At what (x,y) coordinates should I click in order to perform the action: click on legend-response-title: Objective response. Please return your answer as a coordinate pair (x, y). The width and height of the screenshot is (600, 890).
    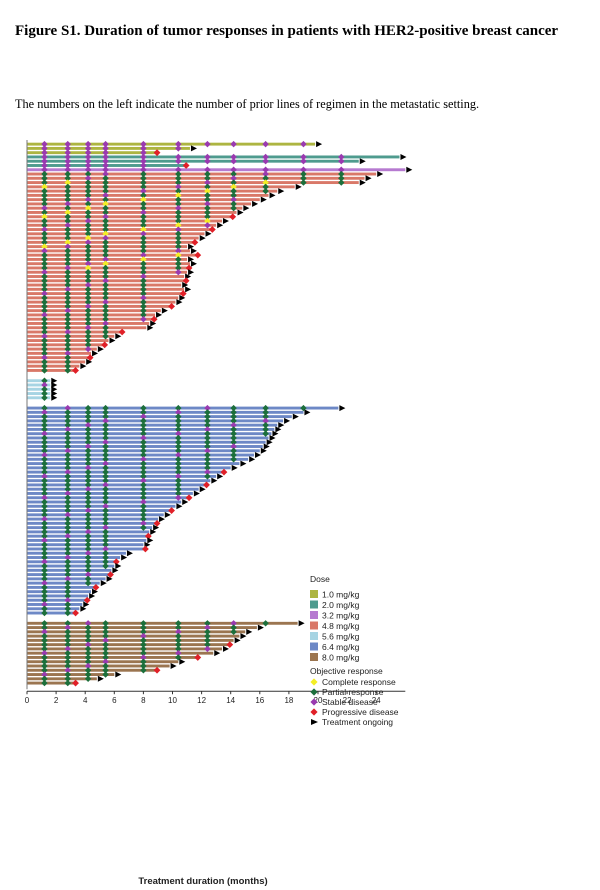
    Looking at the image, I should click on (346, 671).